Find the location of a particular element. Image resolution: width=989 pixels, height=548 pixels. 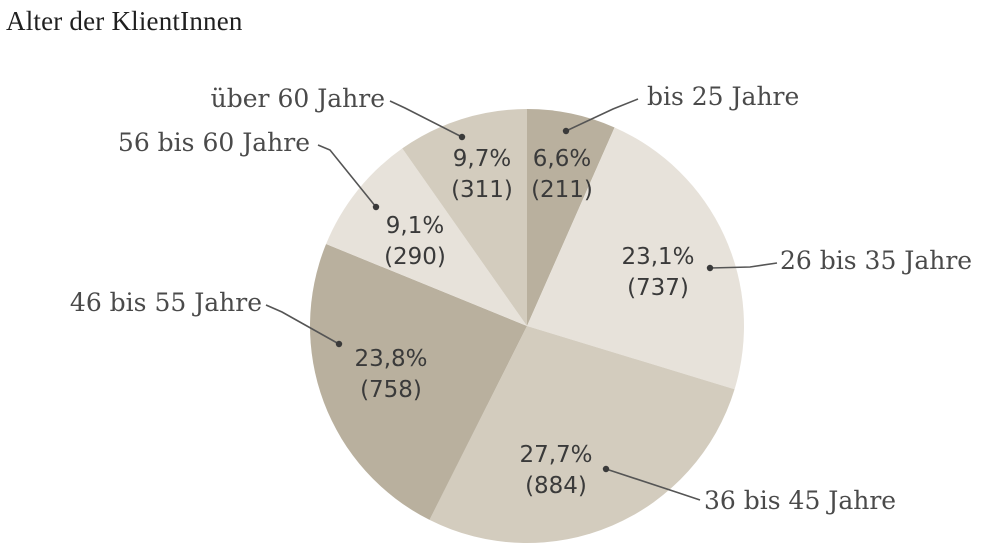

count-label-4: (758) is located at coordinates (391, 390).